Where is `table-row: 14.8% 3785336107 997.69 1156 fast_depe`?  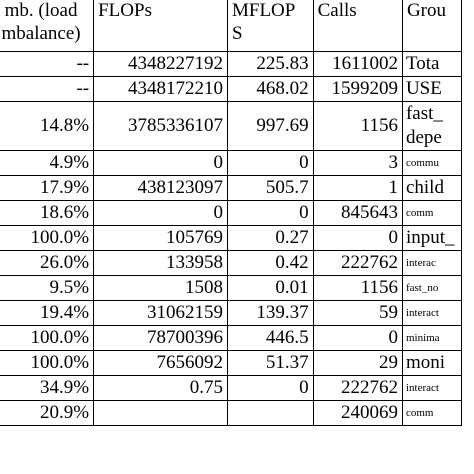 table-row: 14.8% 3785336107 997.69 1156 fast_depe is located at coordinates (231, 126).